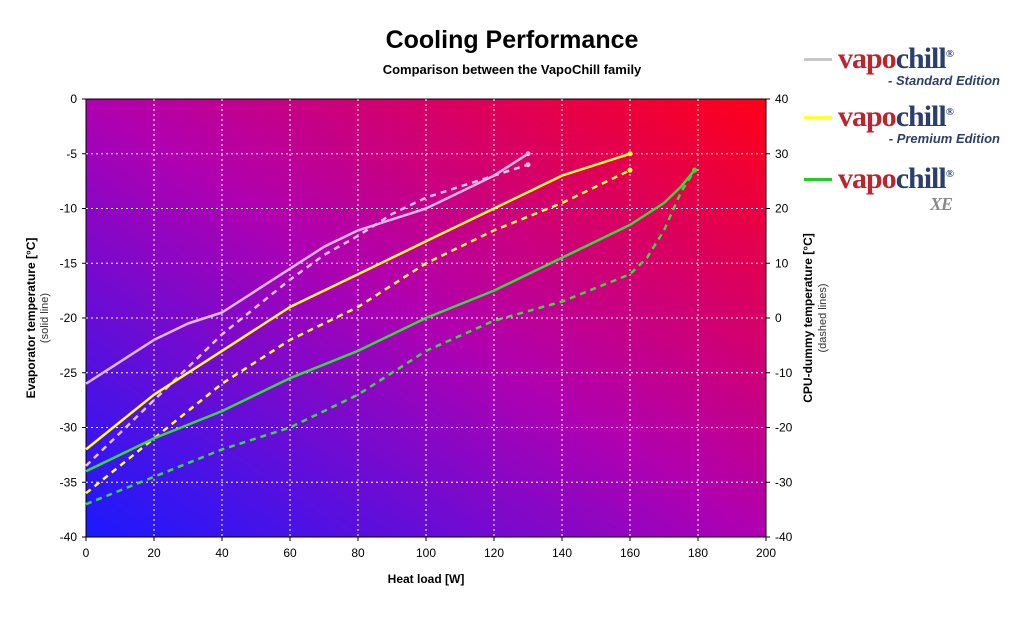  I want to click on y-right-tick-label: 0, so click(778, 318).